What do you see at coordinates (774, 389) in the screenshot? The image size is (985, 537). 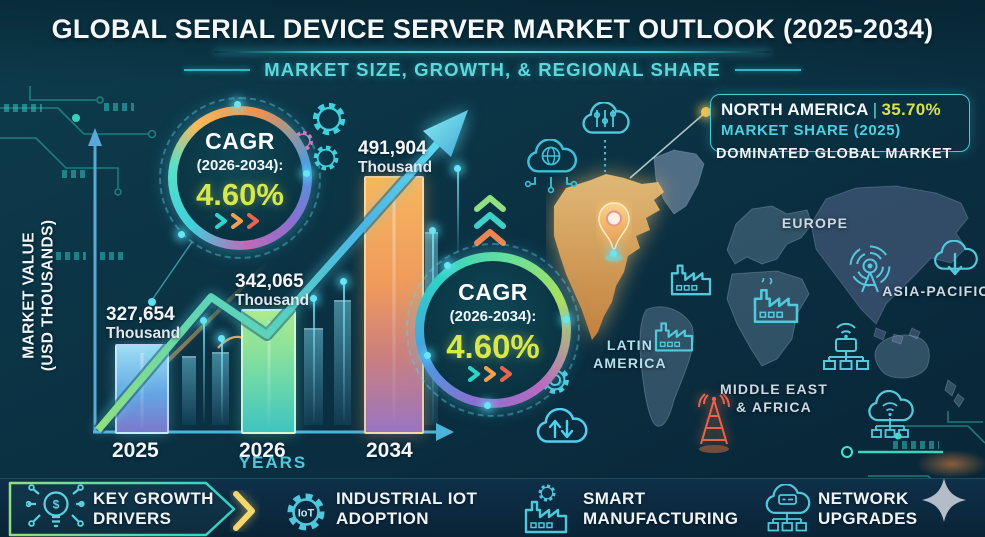 I see `region-mea-line1: MIDDLE EAST` at bounding box center [774, 389].